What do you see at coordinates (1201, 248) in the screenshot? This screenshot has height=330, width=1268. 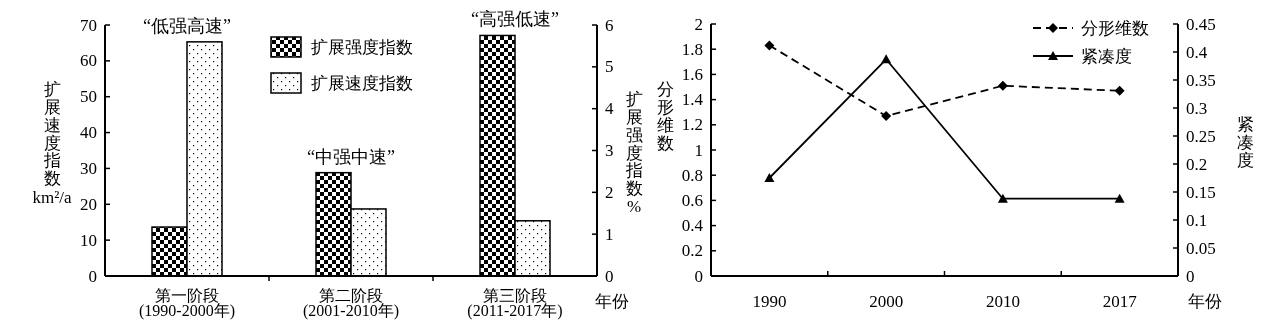 I see `y2-tick-label: 0.05` at bounding box center [1201, 248].